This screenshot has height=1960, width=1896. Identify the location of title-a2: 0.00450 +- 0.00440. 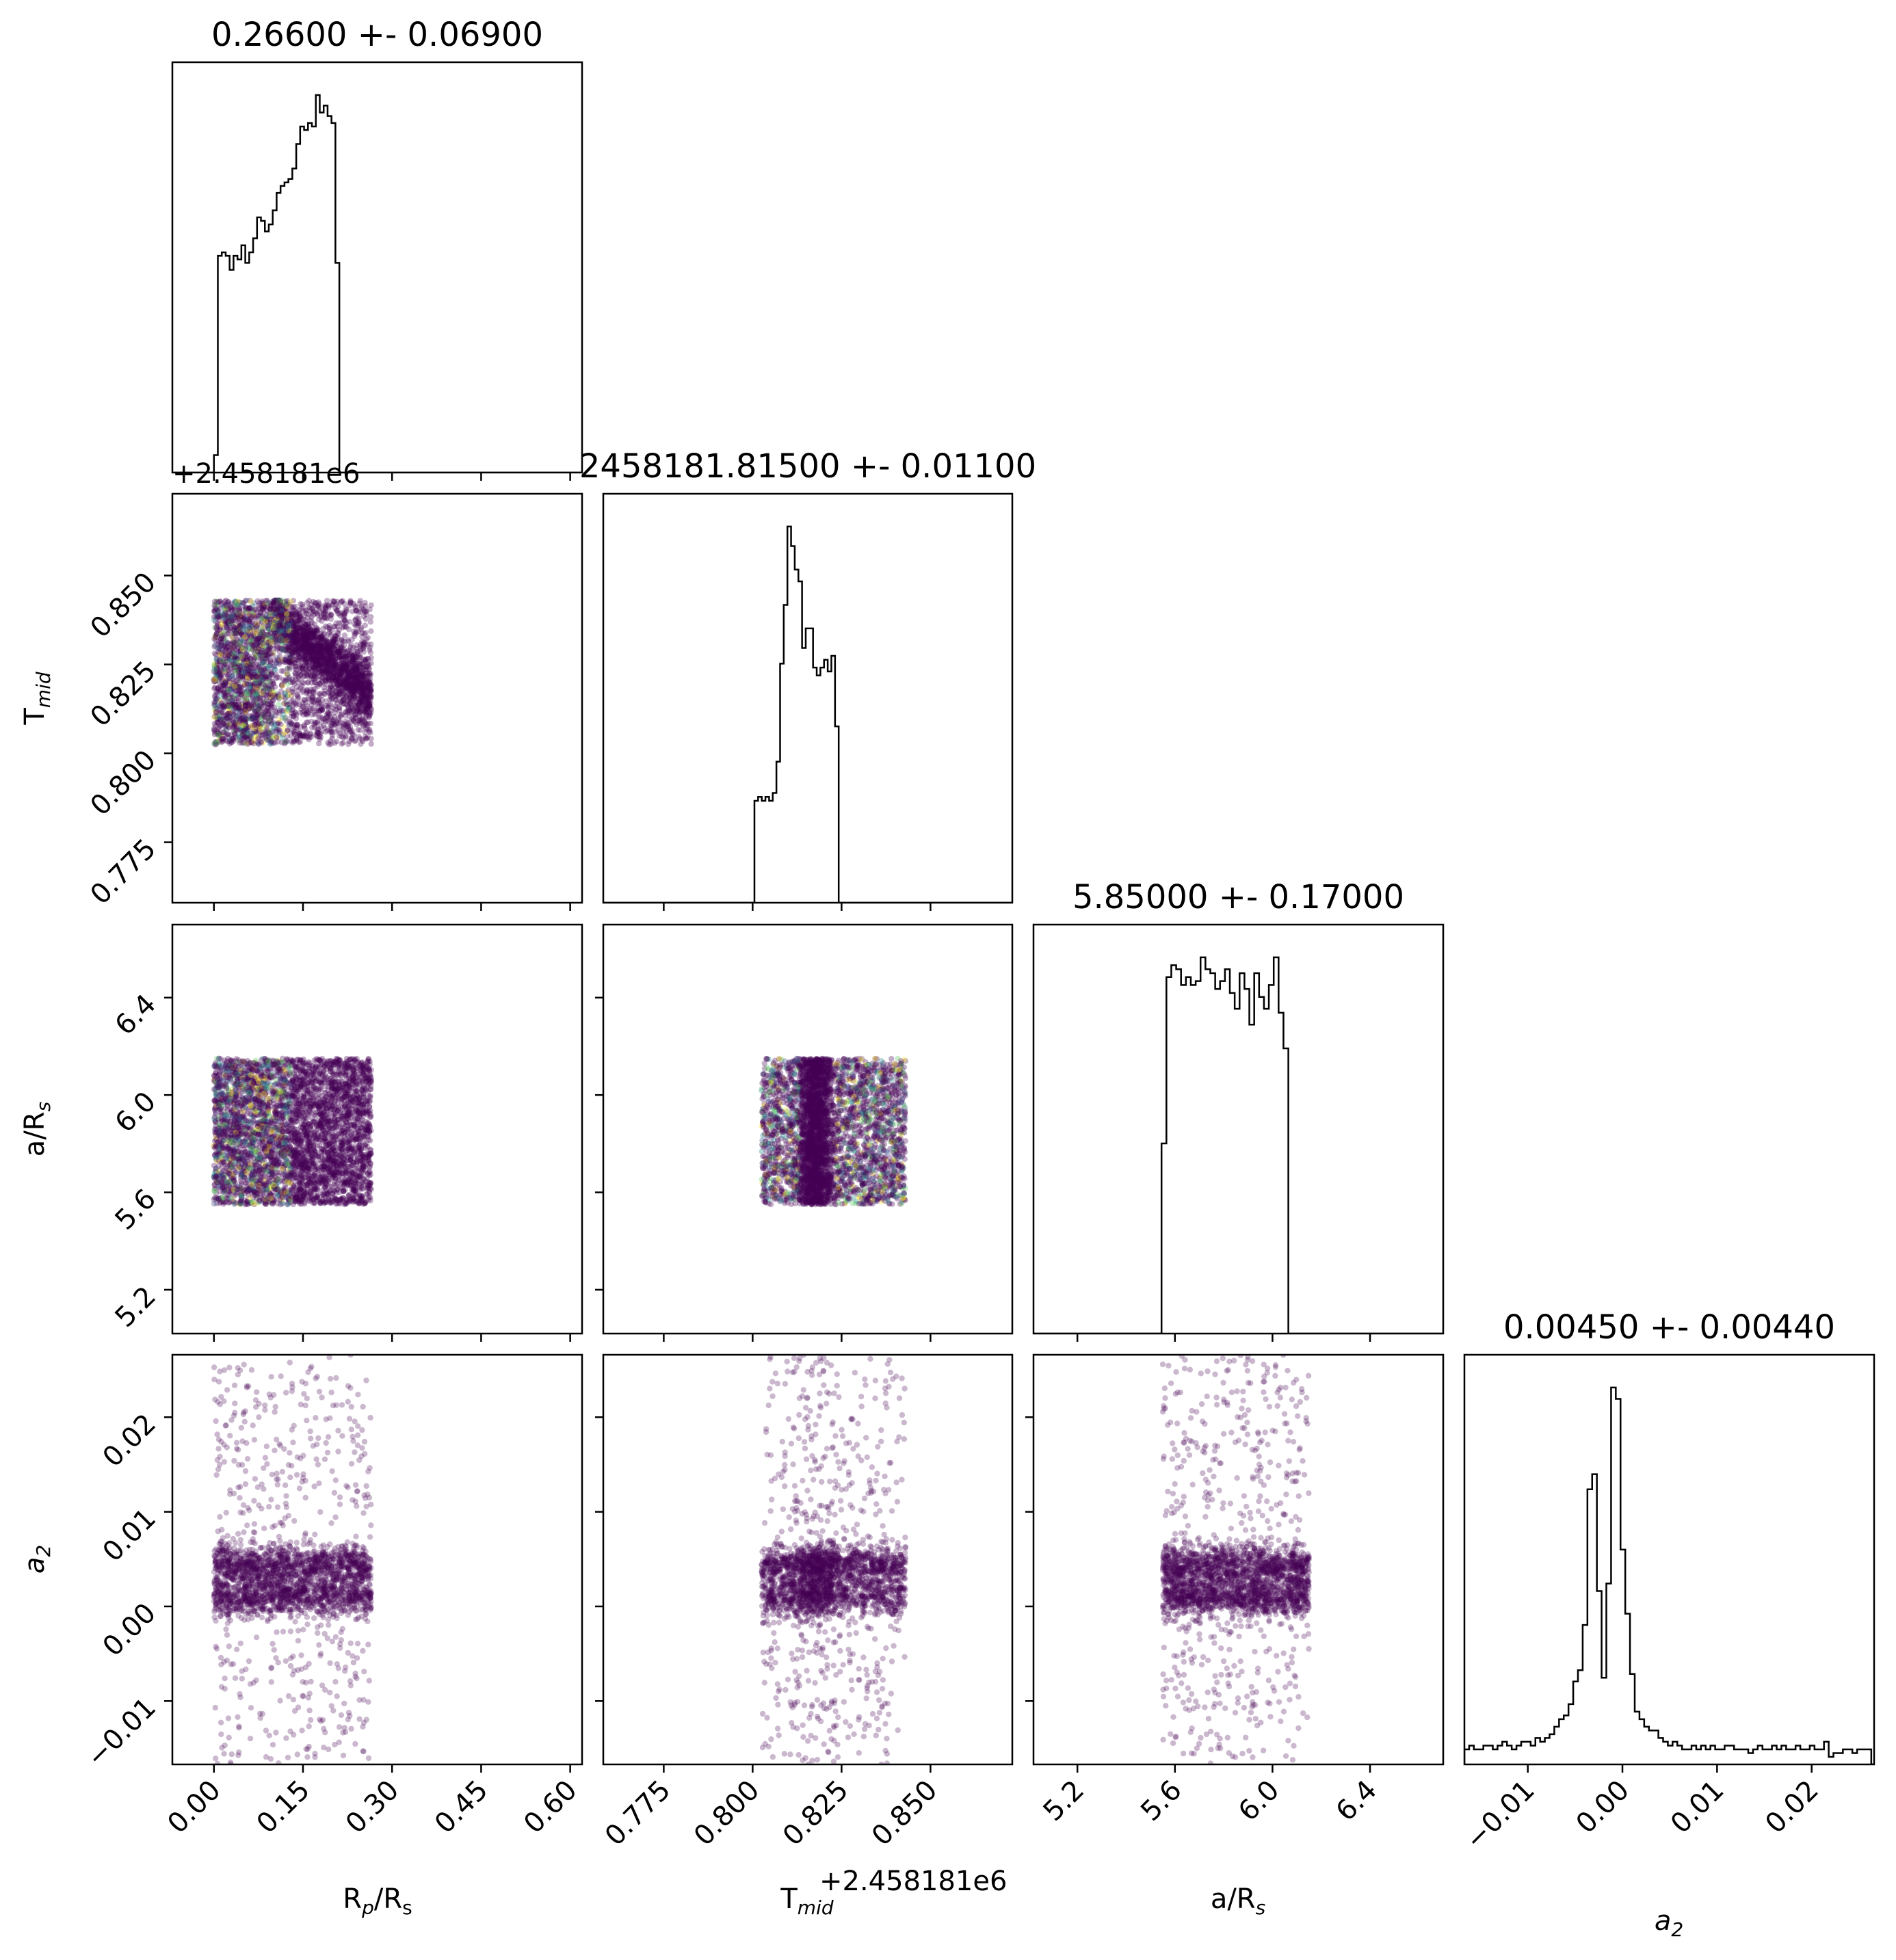
(1669, 1327).